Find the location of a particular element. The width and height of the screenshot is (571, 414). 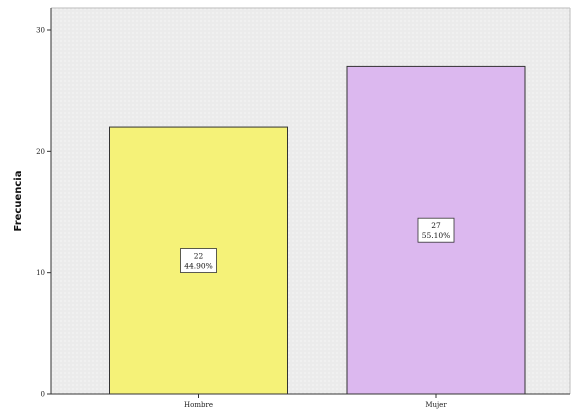

data-label-percent: 55.10% is located at coordinates (436, 235).